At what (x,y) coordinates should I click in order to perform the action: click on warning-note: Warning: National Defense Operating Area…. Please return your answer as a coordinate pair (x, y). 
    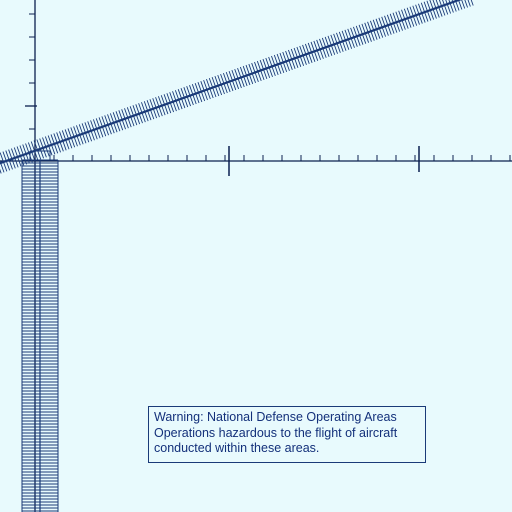
    Looking at the image, I should click on (287, 434).